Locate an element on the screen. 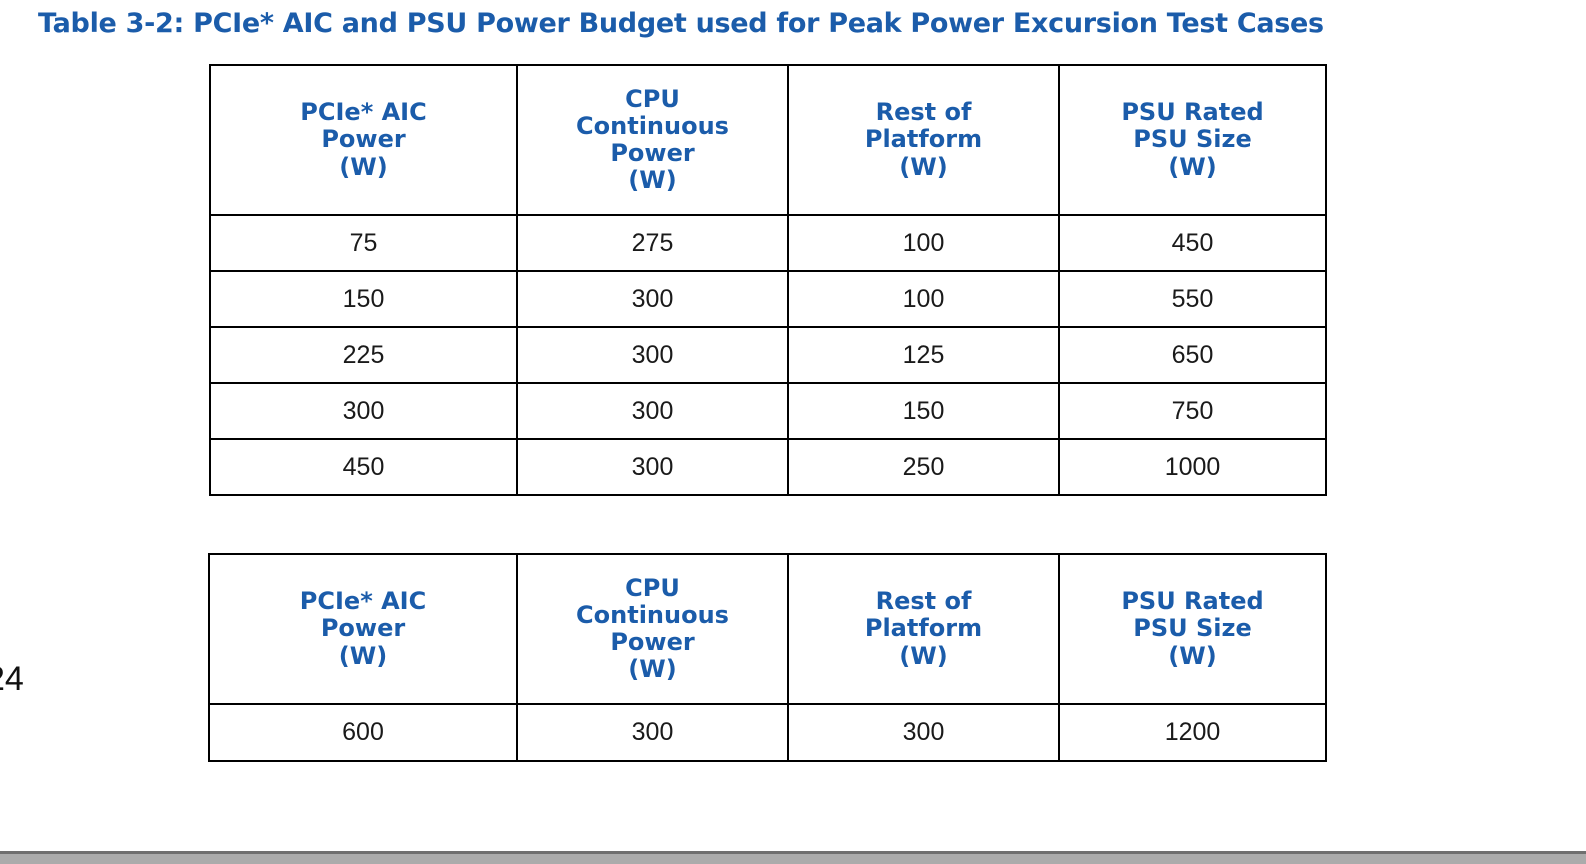  window-bottom-bar is located at coordinates (793, 859).